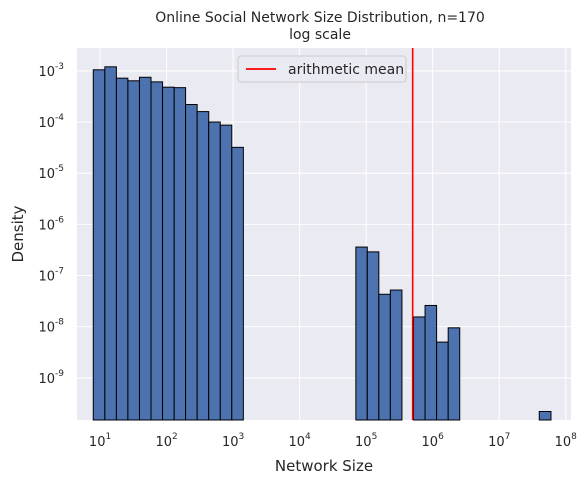 Image resolution: width=582 pixels, height=484 pixels. I want to click on x-tick-label: 10³, so click(233, 441).